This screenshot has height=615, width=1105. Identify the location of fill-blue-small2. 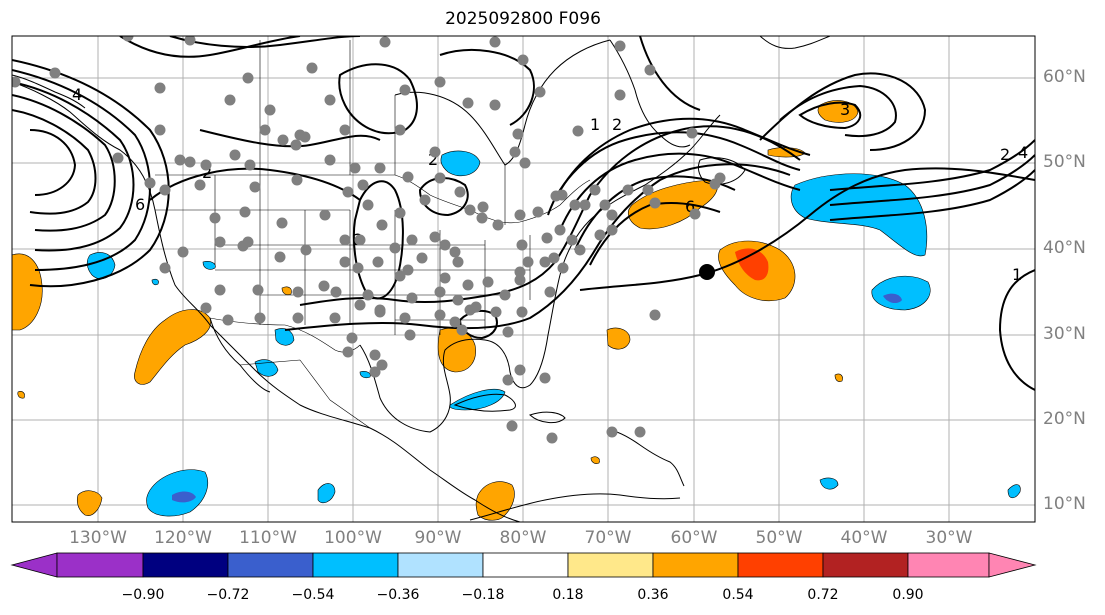
(365, 375).